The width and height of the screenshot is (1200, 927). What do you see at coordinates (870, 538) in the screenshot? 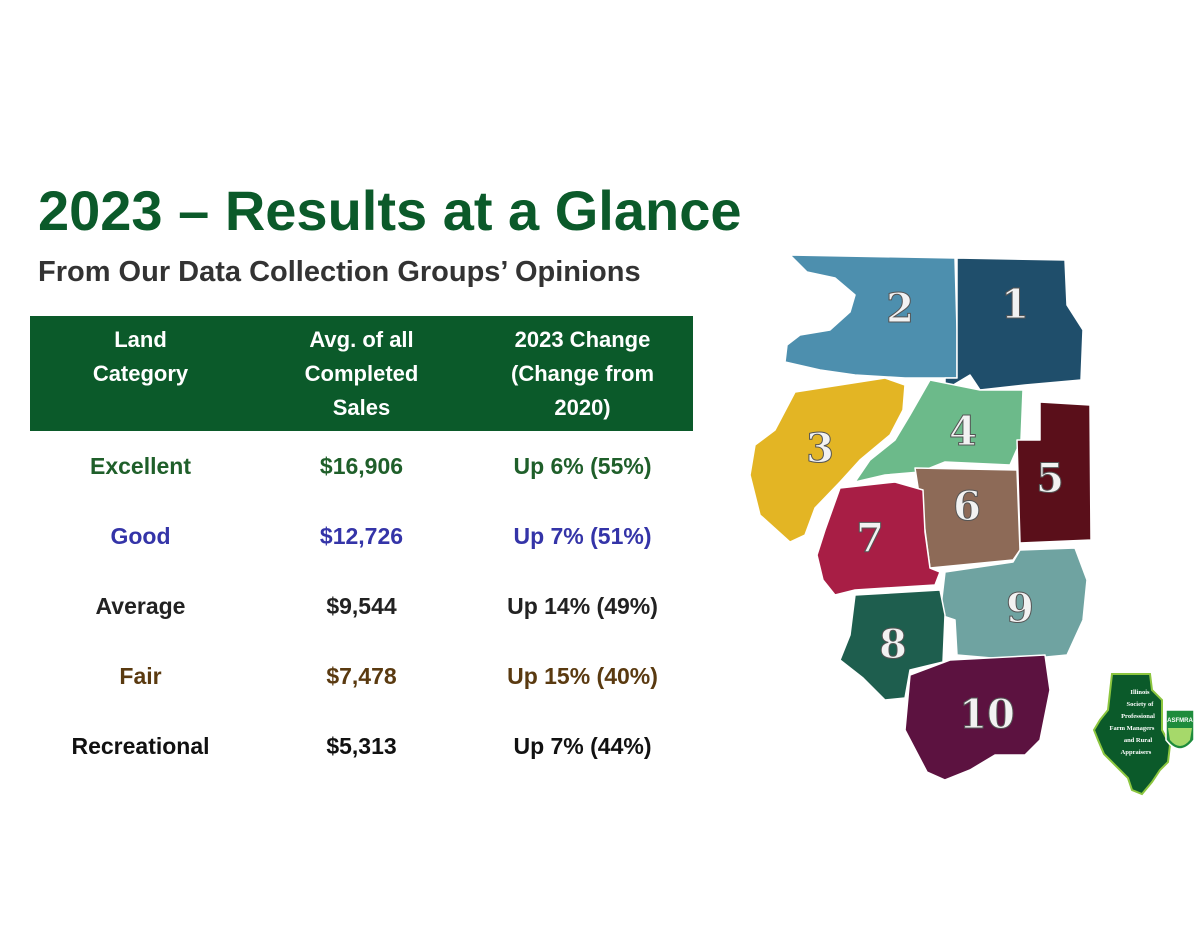
I see `region-label-7: 7` at bounding box center [870, 538].